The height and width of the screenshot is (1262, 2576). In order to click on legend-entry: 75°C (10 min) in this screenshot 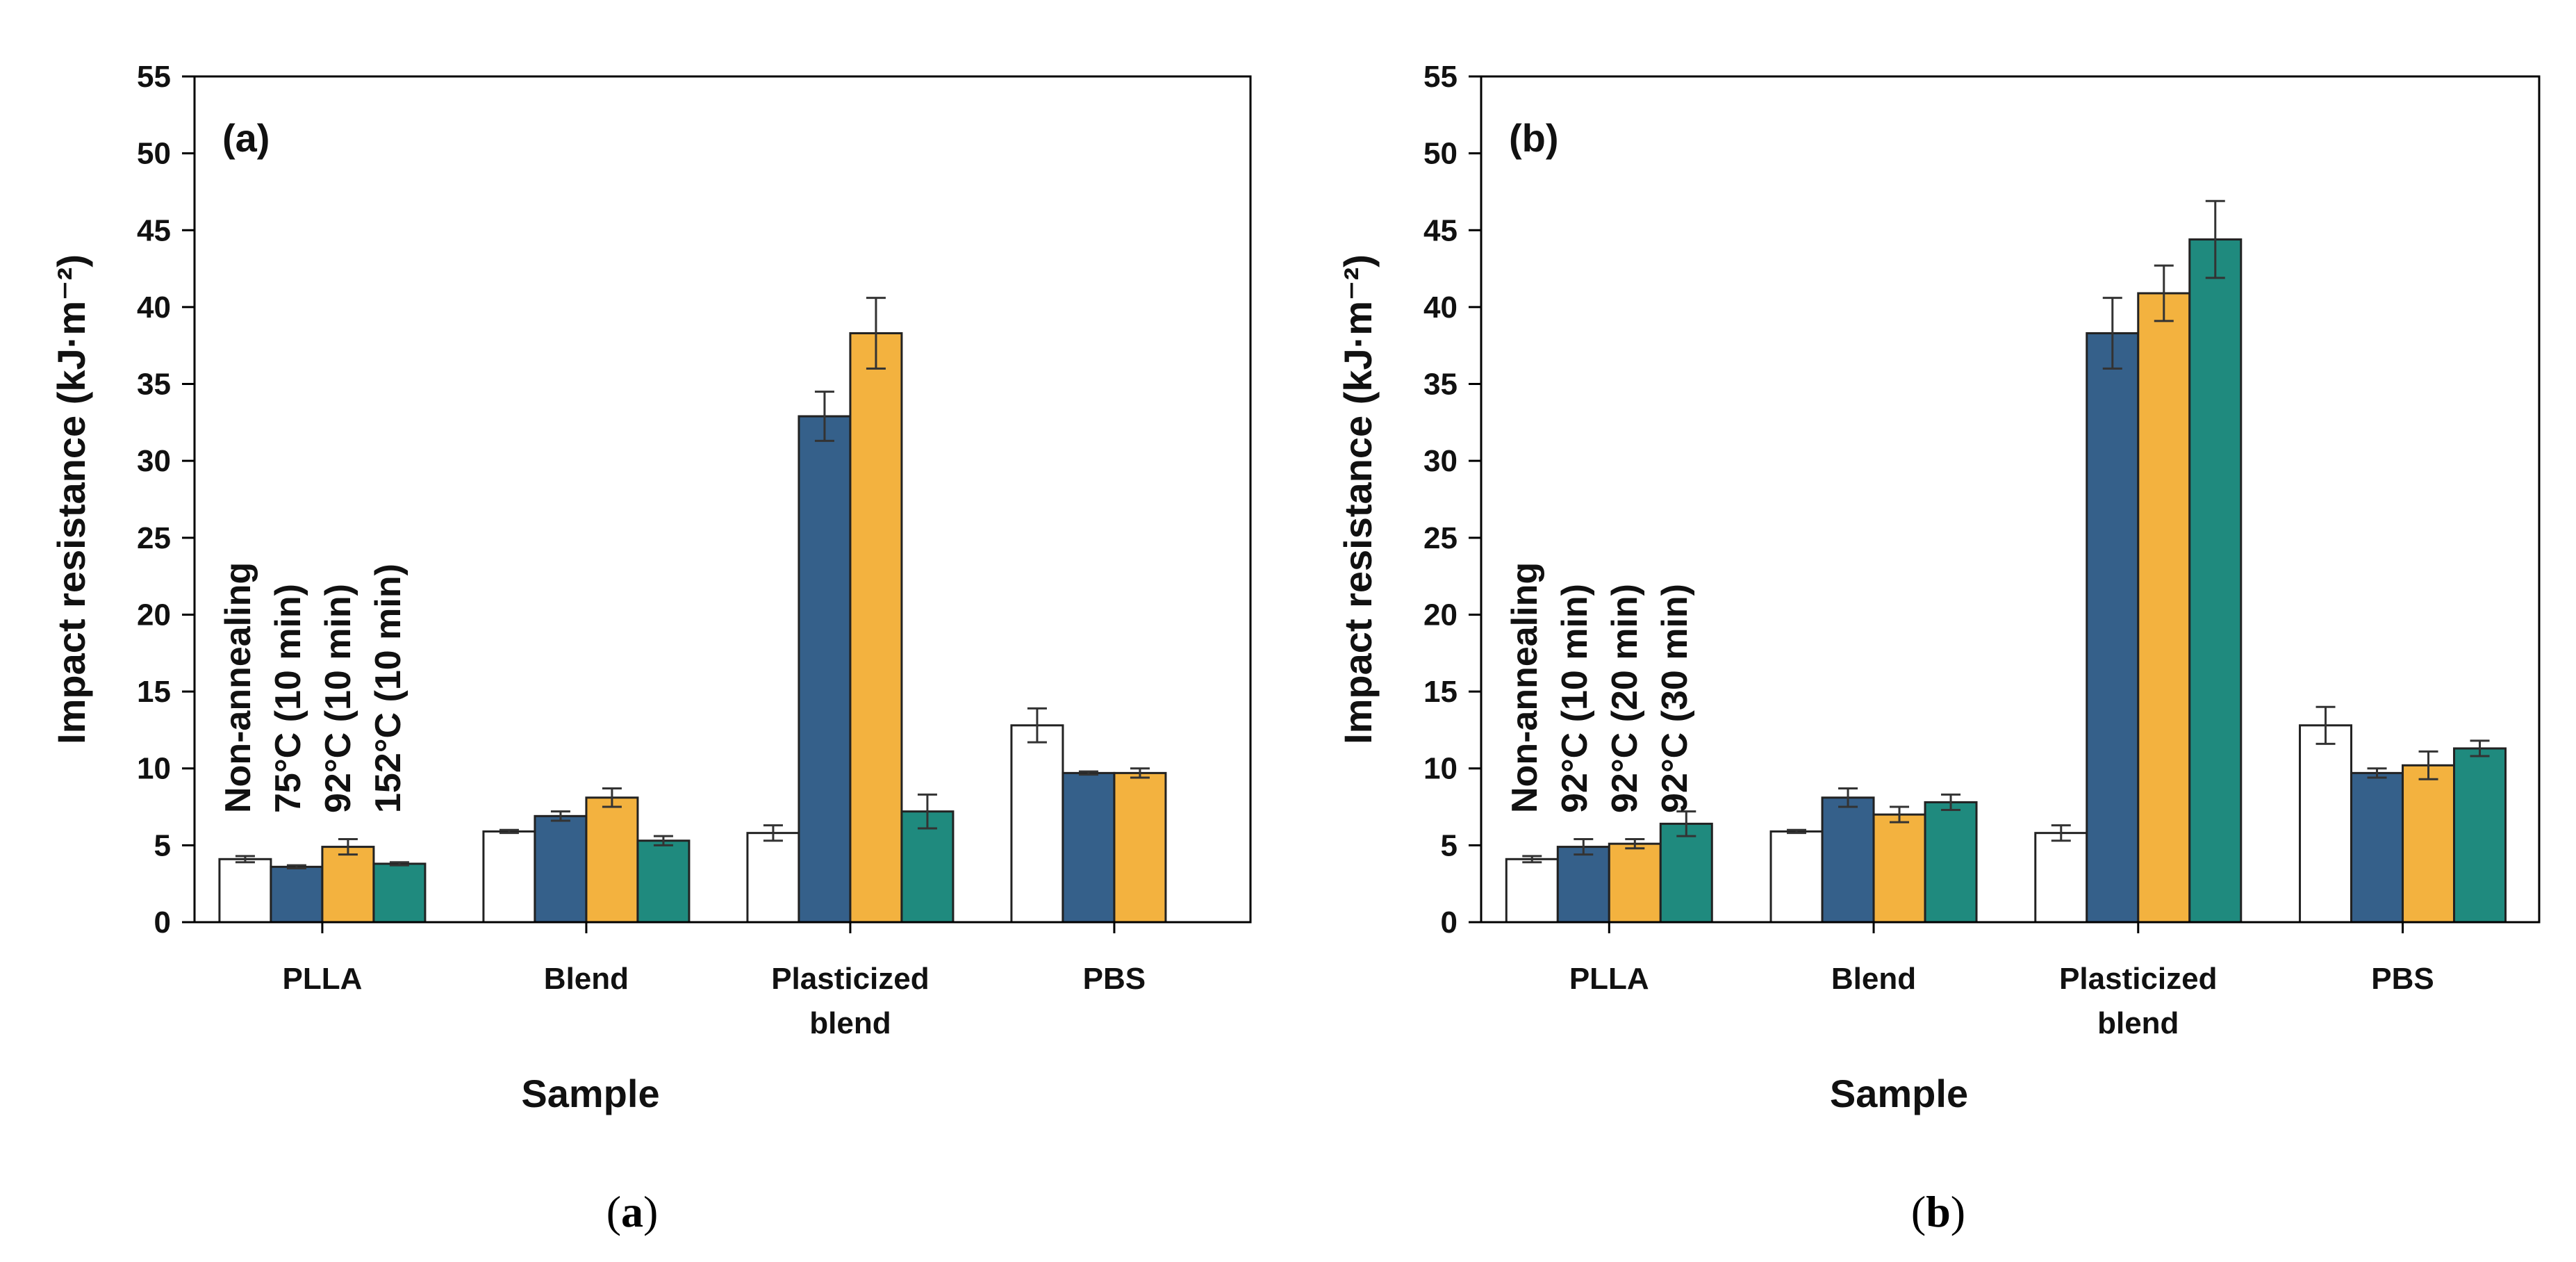, I will do `click(288, 698)`.